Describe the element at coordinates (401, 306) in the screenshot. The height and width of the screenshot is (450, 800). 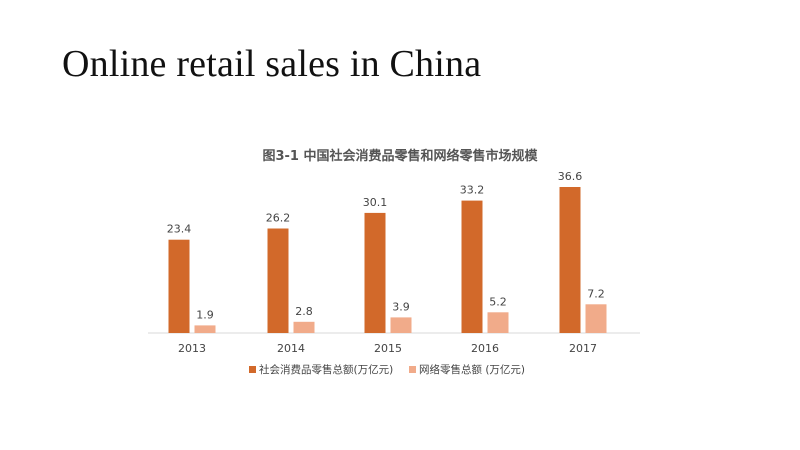
I see `data-label-online-retail-2015: 3.9` at that location.